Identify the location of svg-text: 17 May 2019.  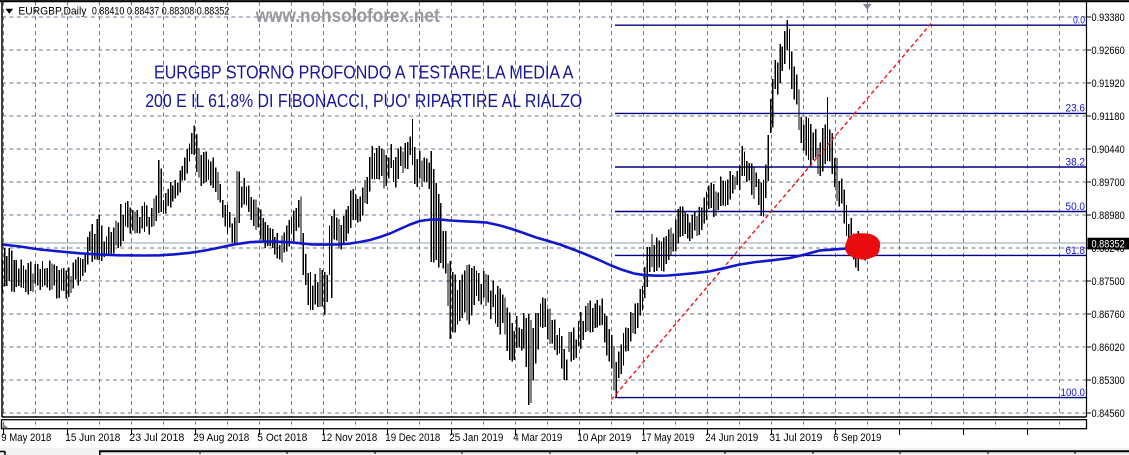
(667, 438).